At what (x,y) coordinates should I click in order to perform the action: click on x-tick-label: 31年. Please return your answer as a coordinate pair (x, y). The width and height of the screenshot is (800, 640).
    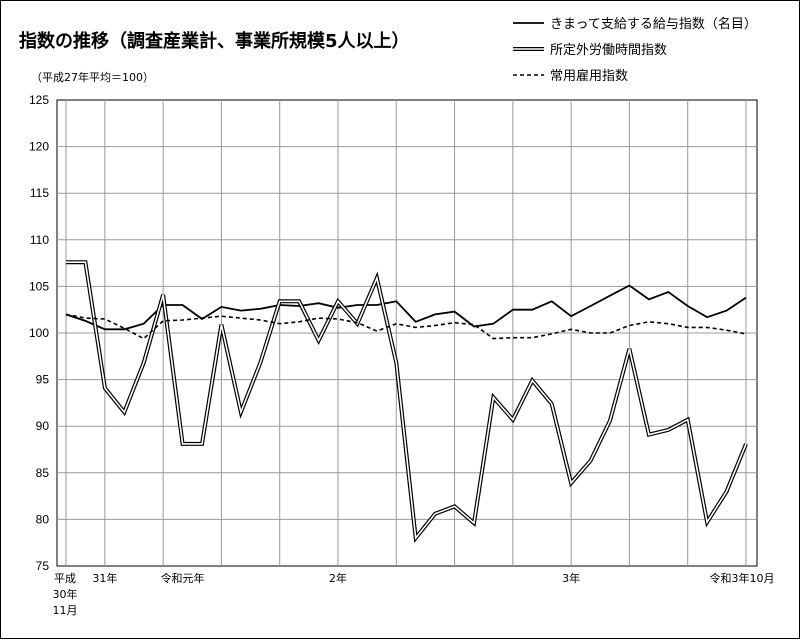
    Looking at the image, I should click on (104, 578).